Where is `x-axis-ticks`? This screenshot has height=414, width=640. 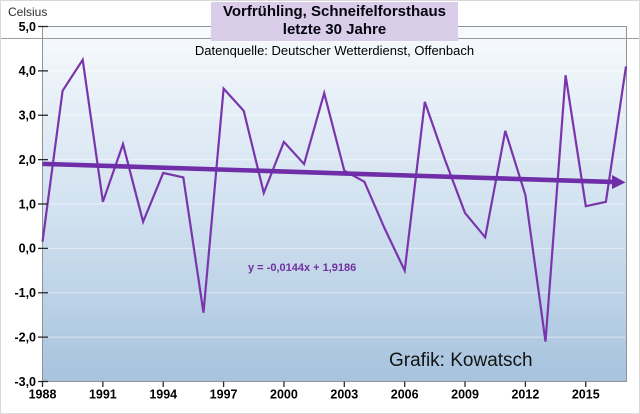 x-axis-ticks is located at coordinates (314, 384).